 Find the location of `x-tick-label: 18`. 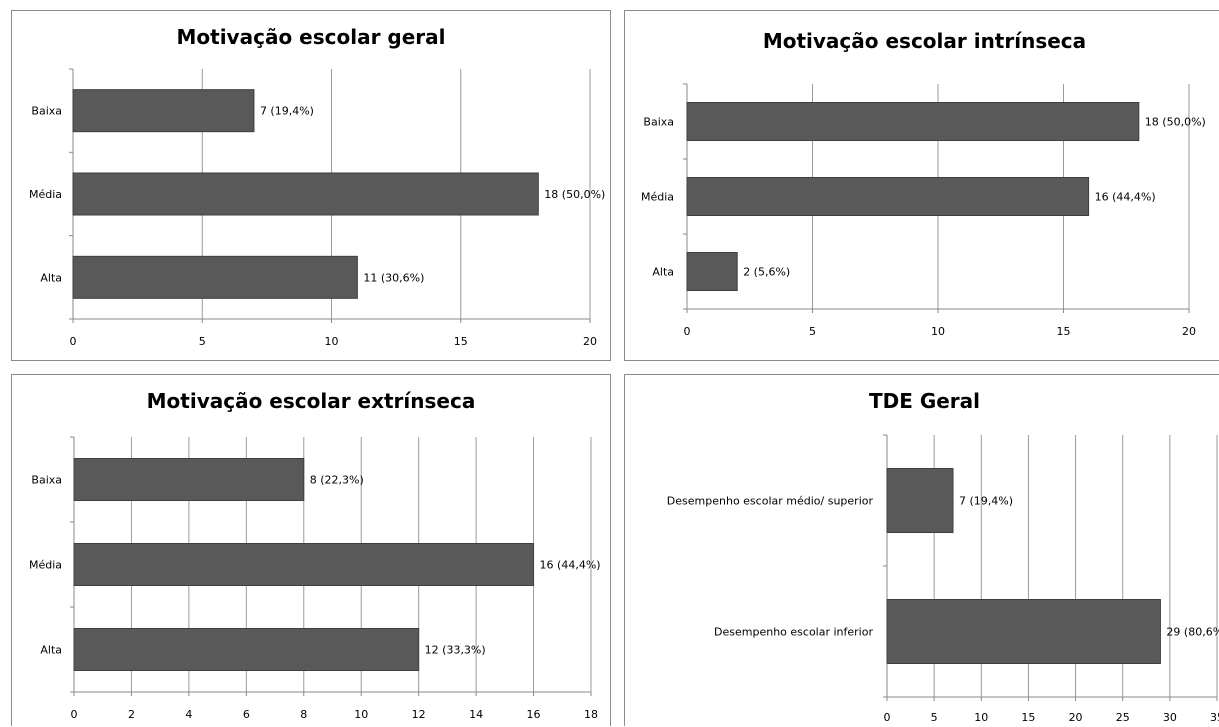

x-tick-label: 18 is located at coordinates (591, 714).